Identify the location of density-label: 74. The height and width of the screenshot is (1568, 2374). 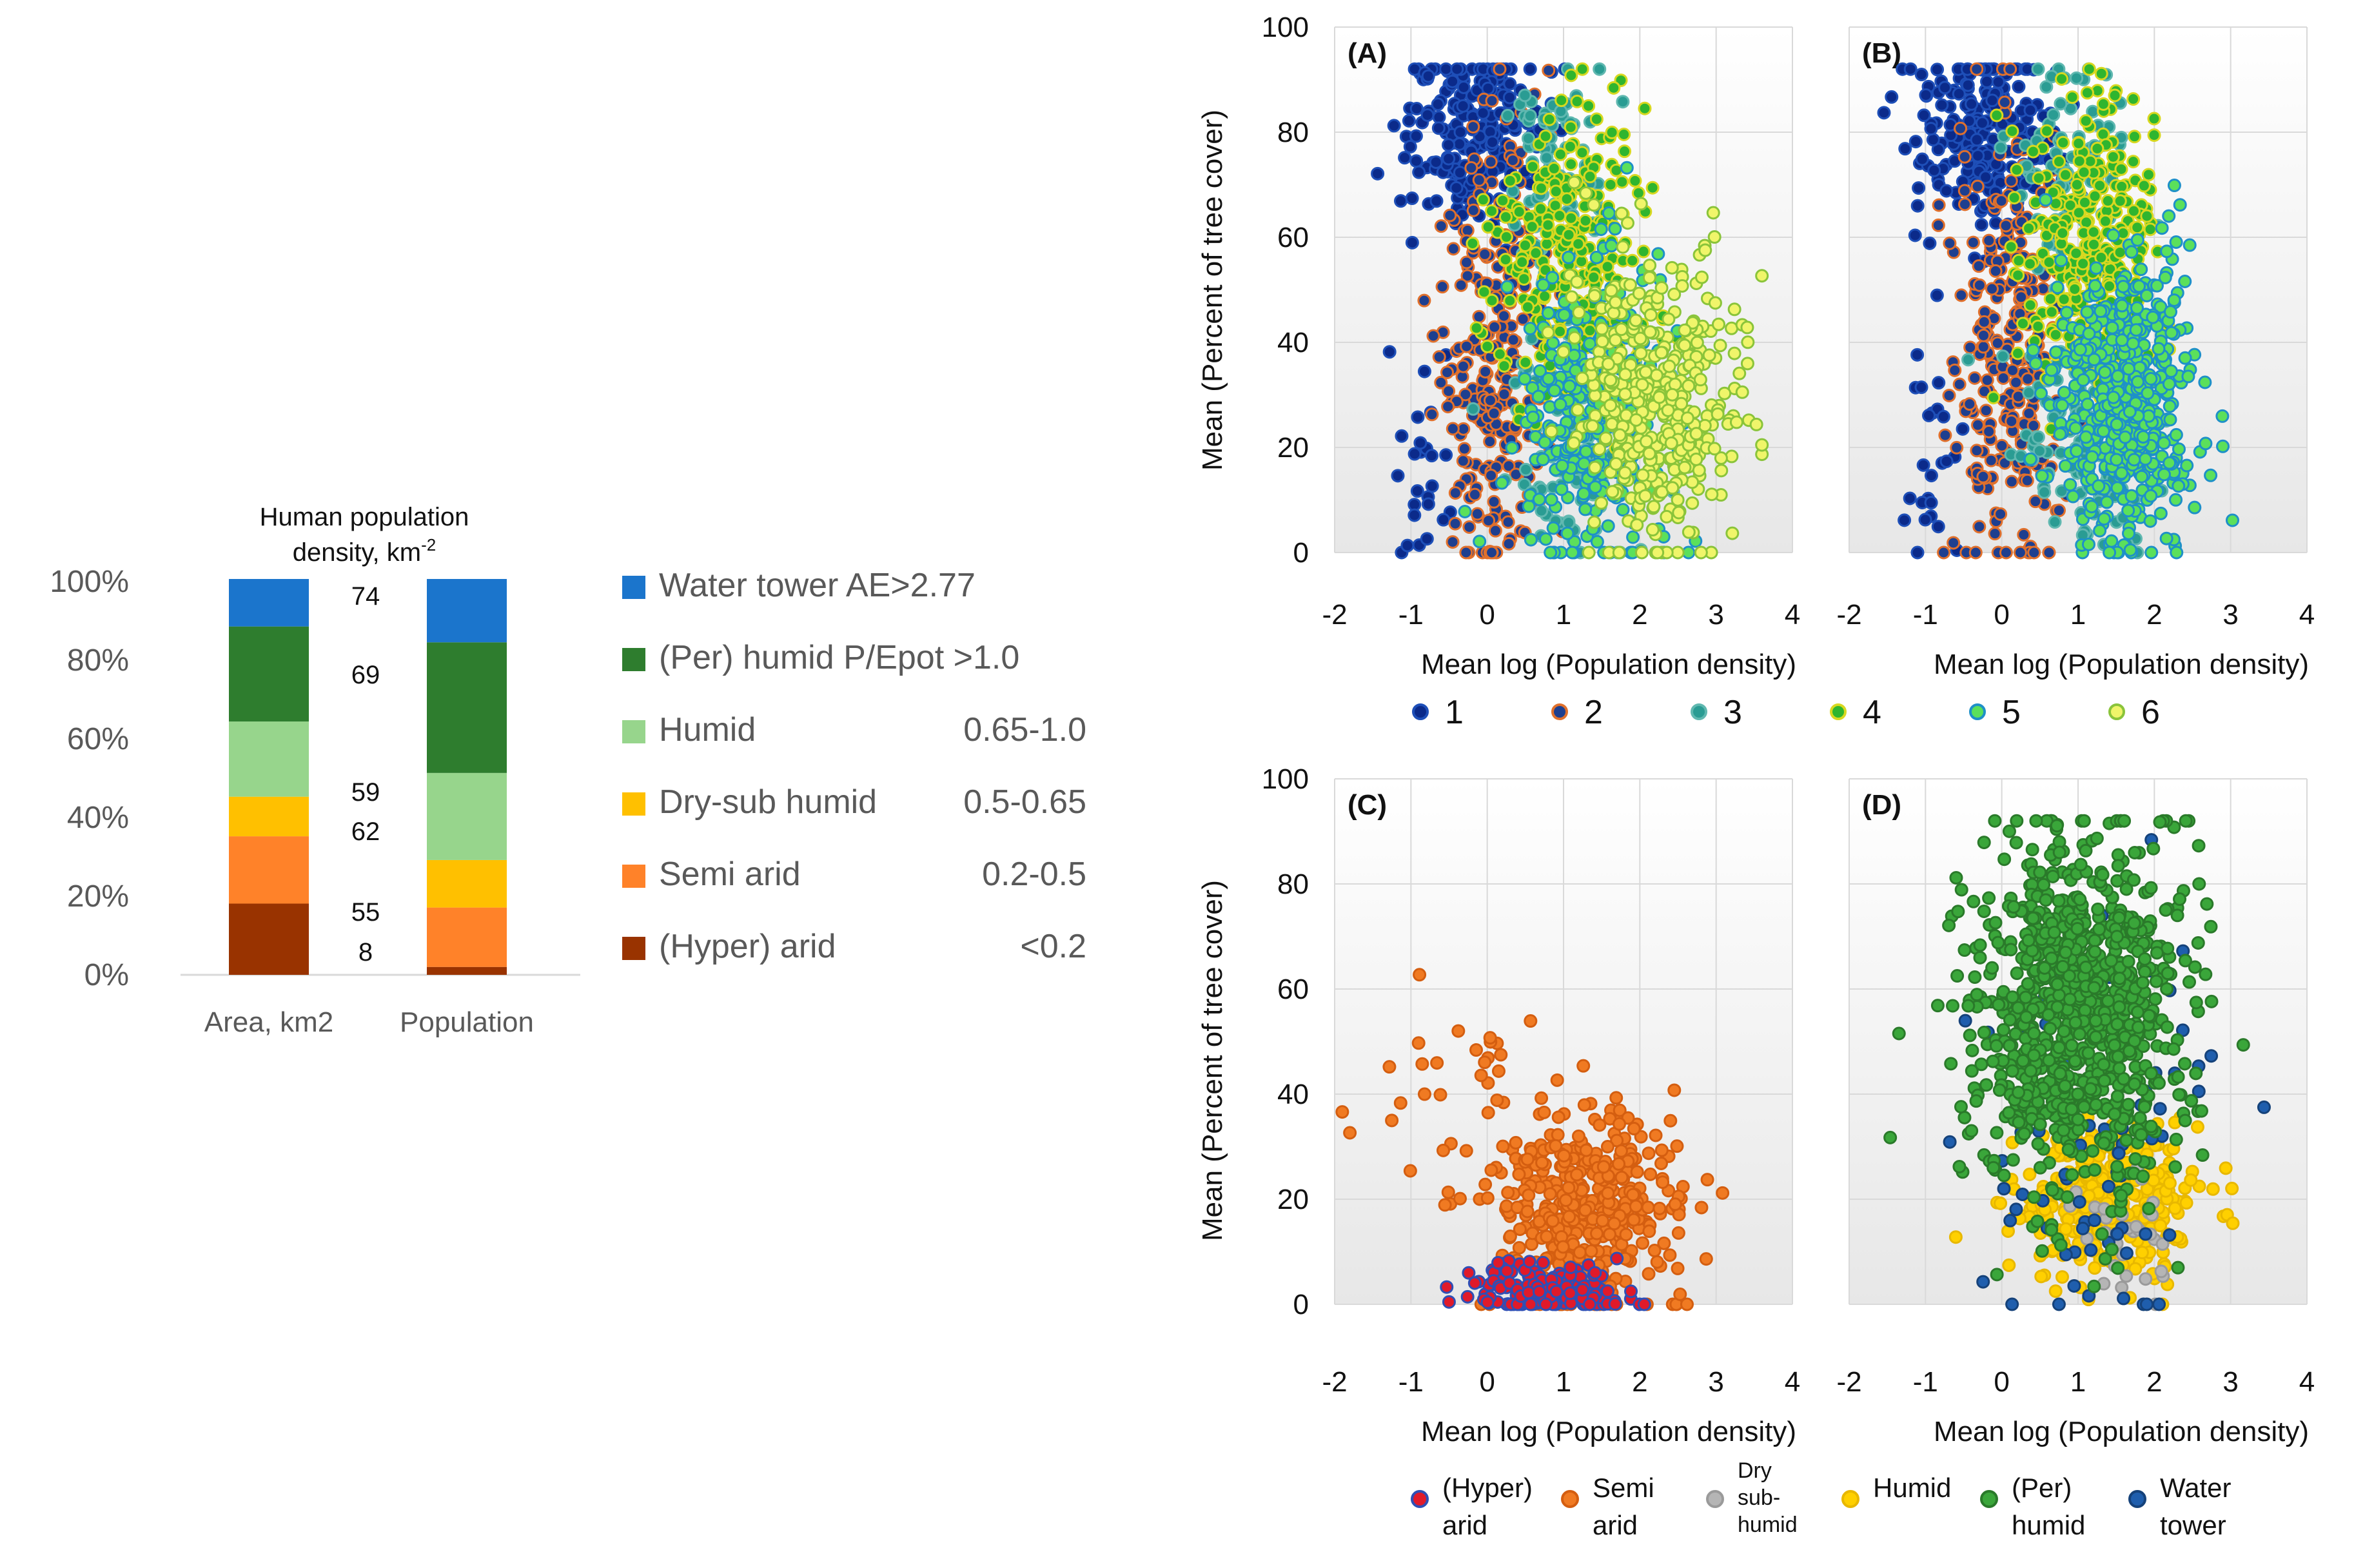
(365, 596).